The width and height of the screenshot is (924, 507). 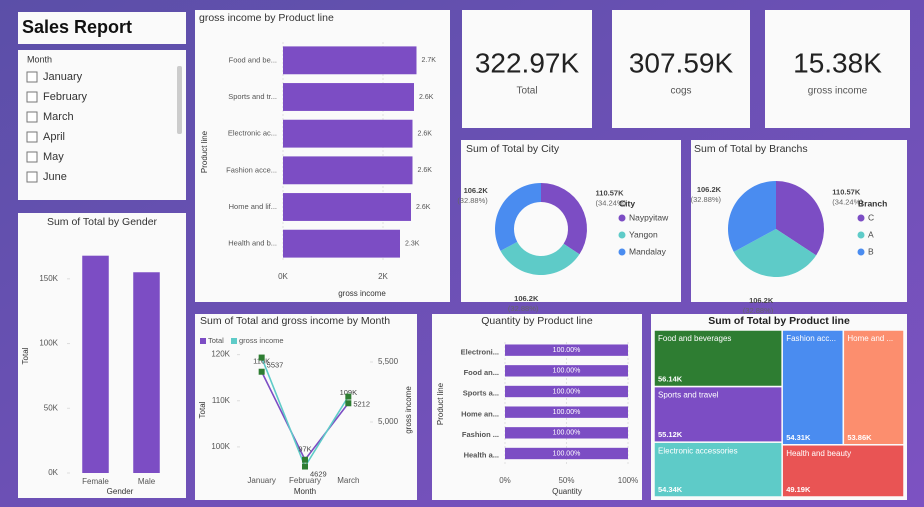 What do you see at coordinates (55, 177) in the screenshot?
I see `slicer-item: June` at bounding box center [55, 177].